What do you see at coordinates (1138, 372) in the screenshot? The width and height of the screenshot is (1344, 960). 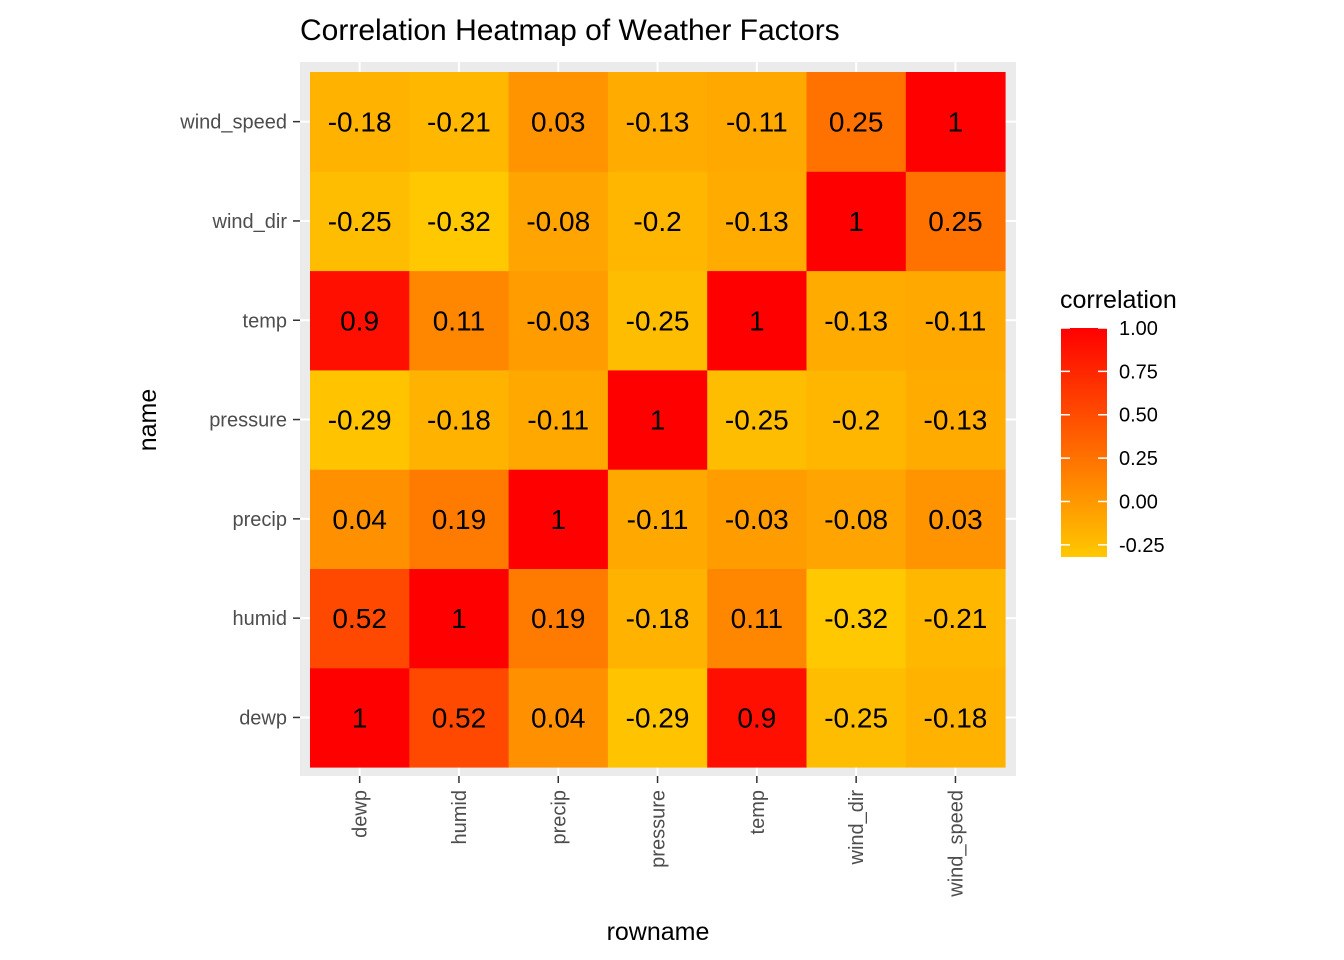 I see `legend-tick-label: 0.75` at bounding box center [1138, 372].